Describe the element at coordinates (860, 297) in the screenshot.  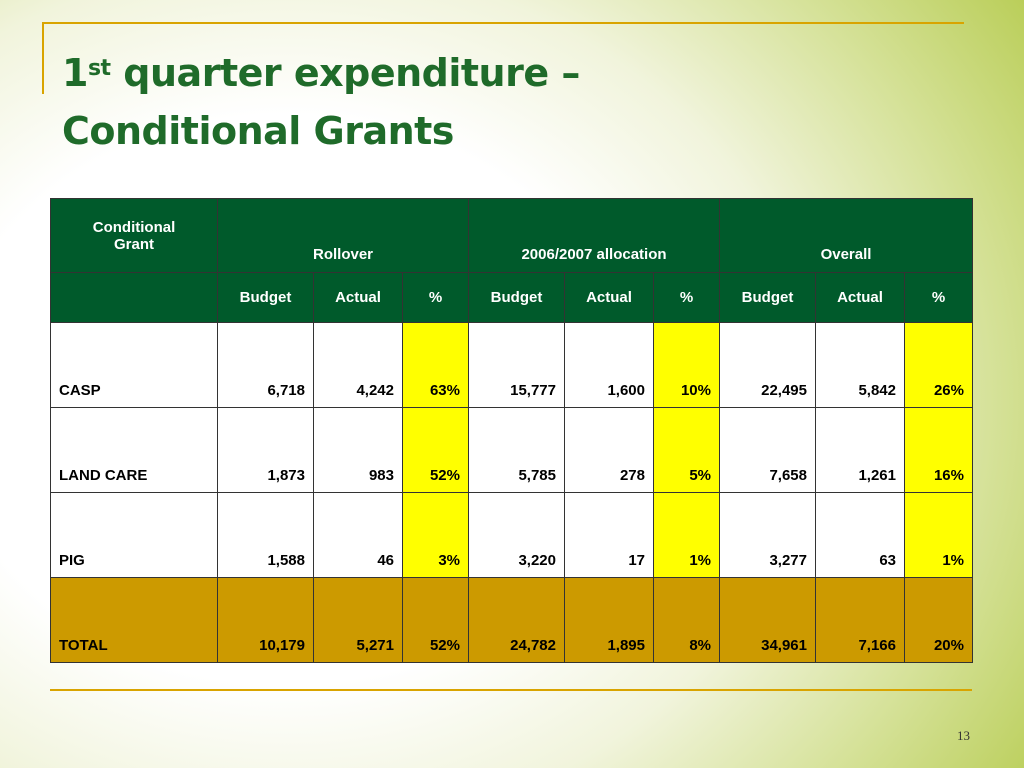
I see `header-overall-actual: Actual` at that location.